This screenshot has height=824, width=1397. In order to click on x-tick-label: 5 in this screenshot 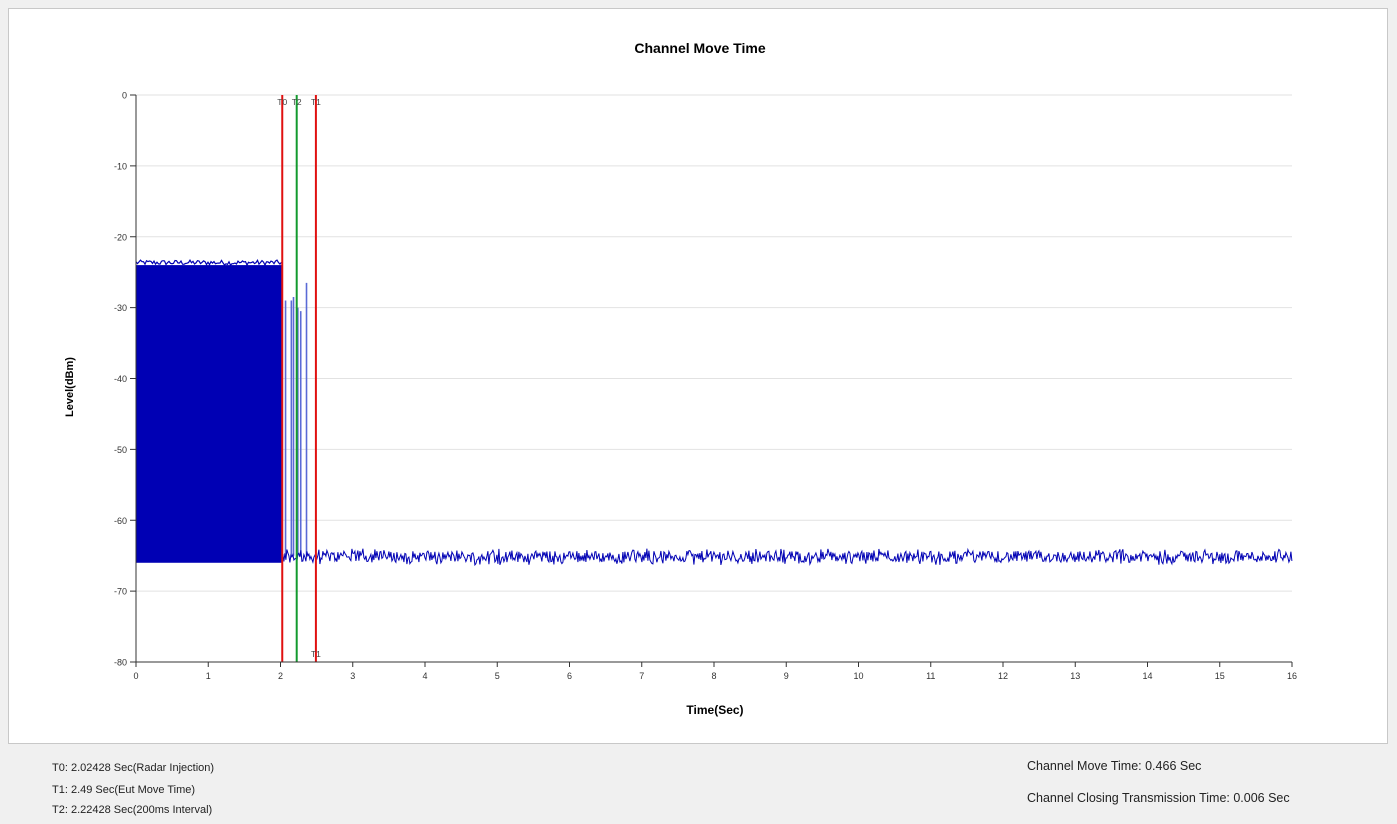, I will do `click(497, 676)`.